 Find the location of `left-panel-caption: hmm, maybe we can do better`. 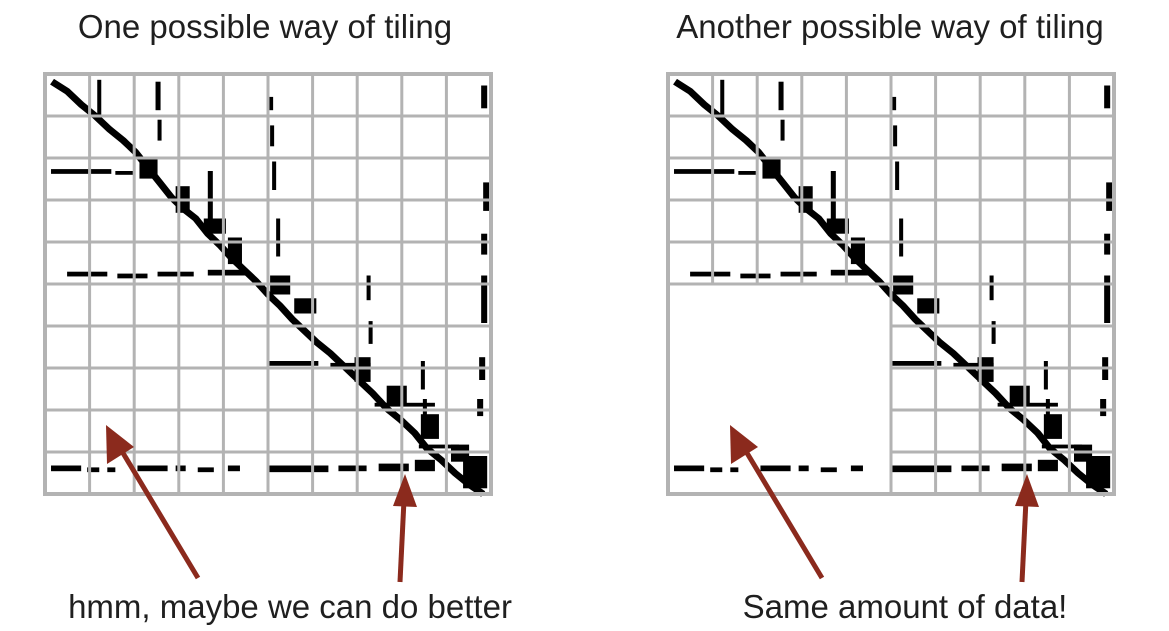

left-panel-caption: hmm, maybe we can do better is located at coordinates (290, 606).